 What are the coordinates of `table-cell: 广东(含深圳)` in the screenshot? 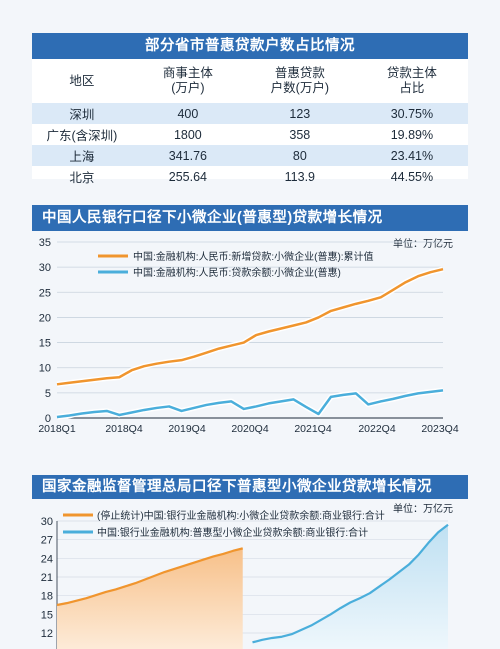 It's located at (82, 136).